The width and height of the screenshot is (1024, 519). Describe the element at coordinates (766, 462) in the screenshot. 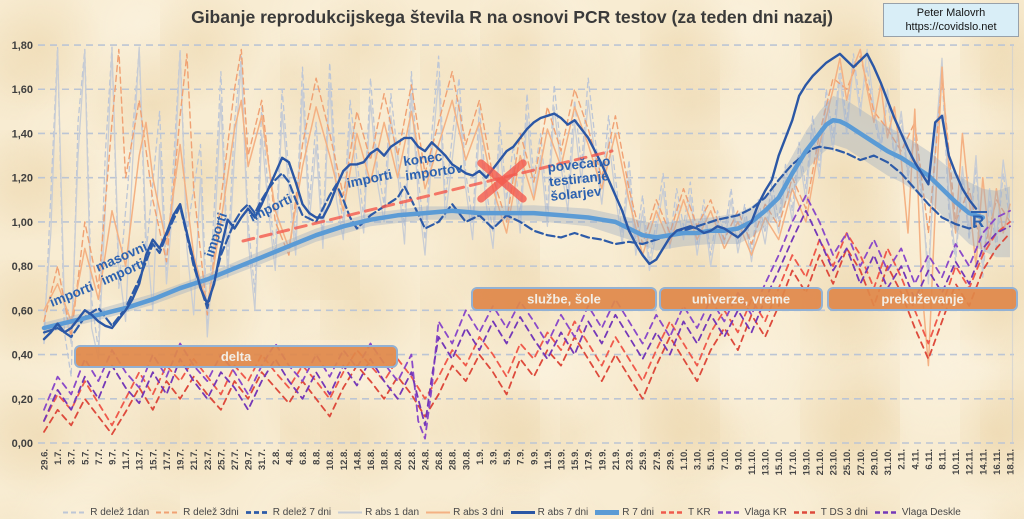

I see `x-axis-label: 13.10.` at that location.